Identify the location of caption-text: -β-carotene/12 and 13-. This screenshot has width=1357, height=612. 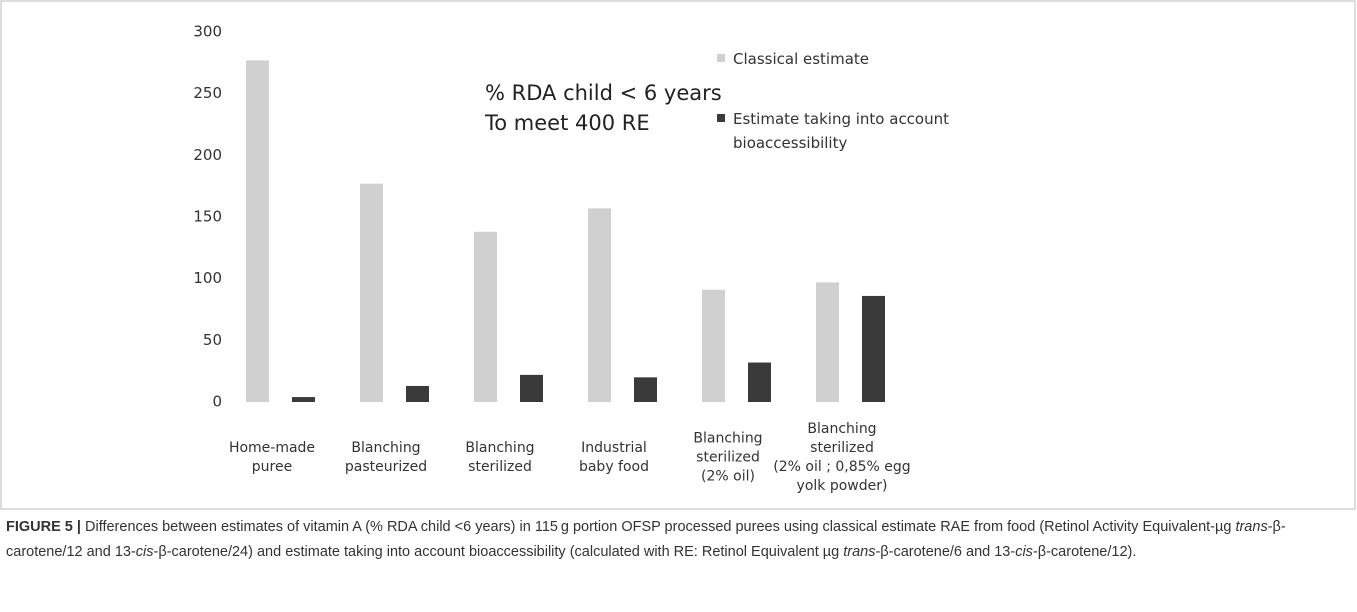
(646, 539).